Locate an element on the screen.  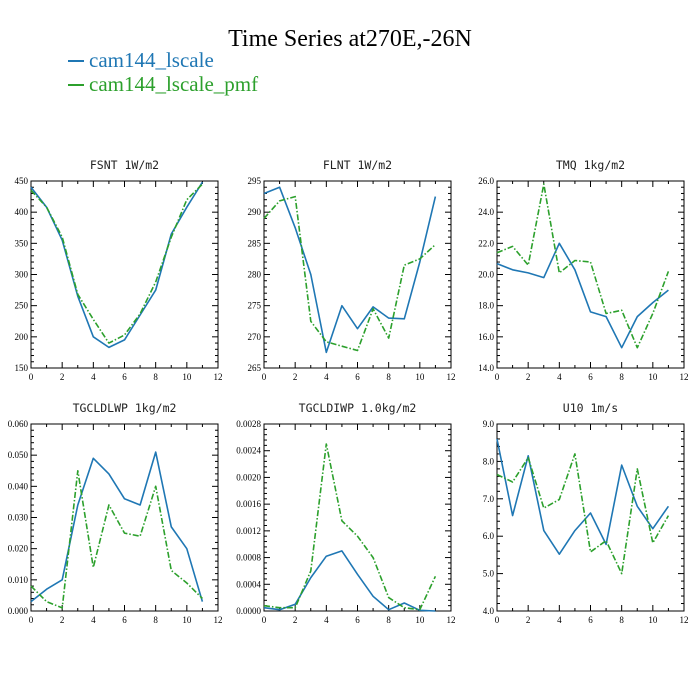
y-tick-label: 26.0 is located at coordinates (486, 181).